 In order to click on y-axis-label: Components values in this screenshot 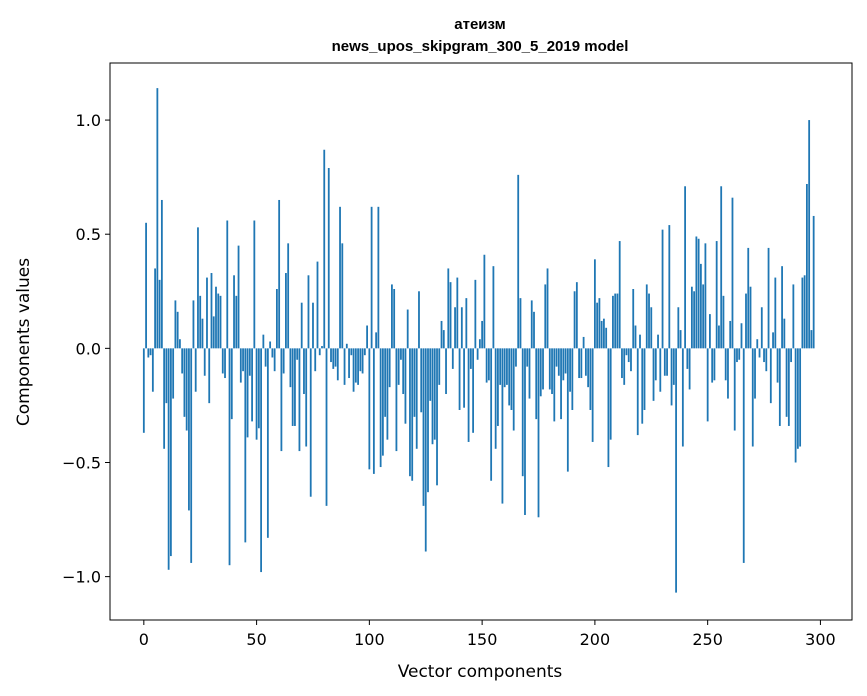, I will do `click(24, 342)`.